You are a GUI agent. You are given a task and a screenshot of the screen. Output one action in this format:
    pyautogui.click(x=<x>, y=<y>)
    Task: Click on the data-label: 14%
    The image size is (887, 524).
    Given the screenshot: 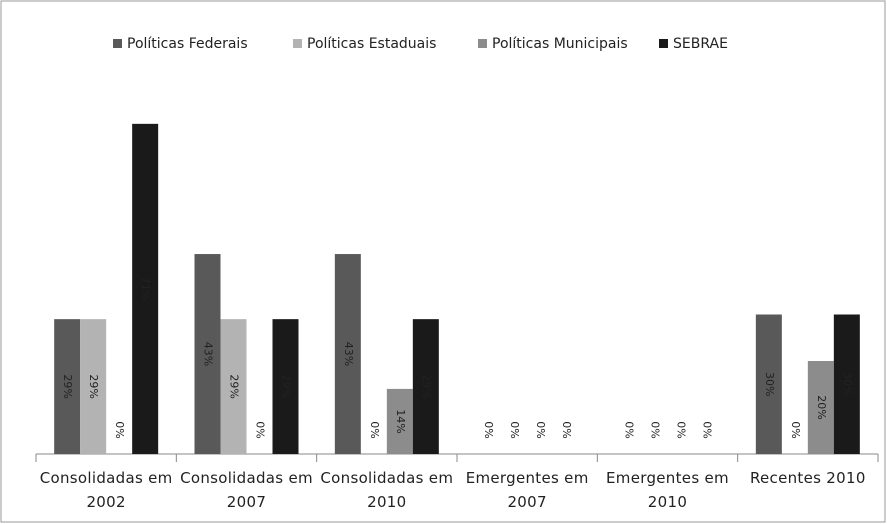 What is the action you would take?
    pyautogui.click(x=400, y=421)
    